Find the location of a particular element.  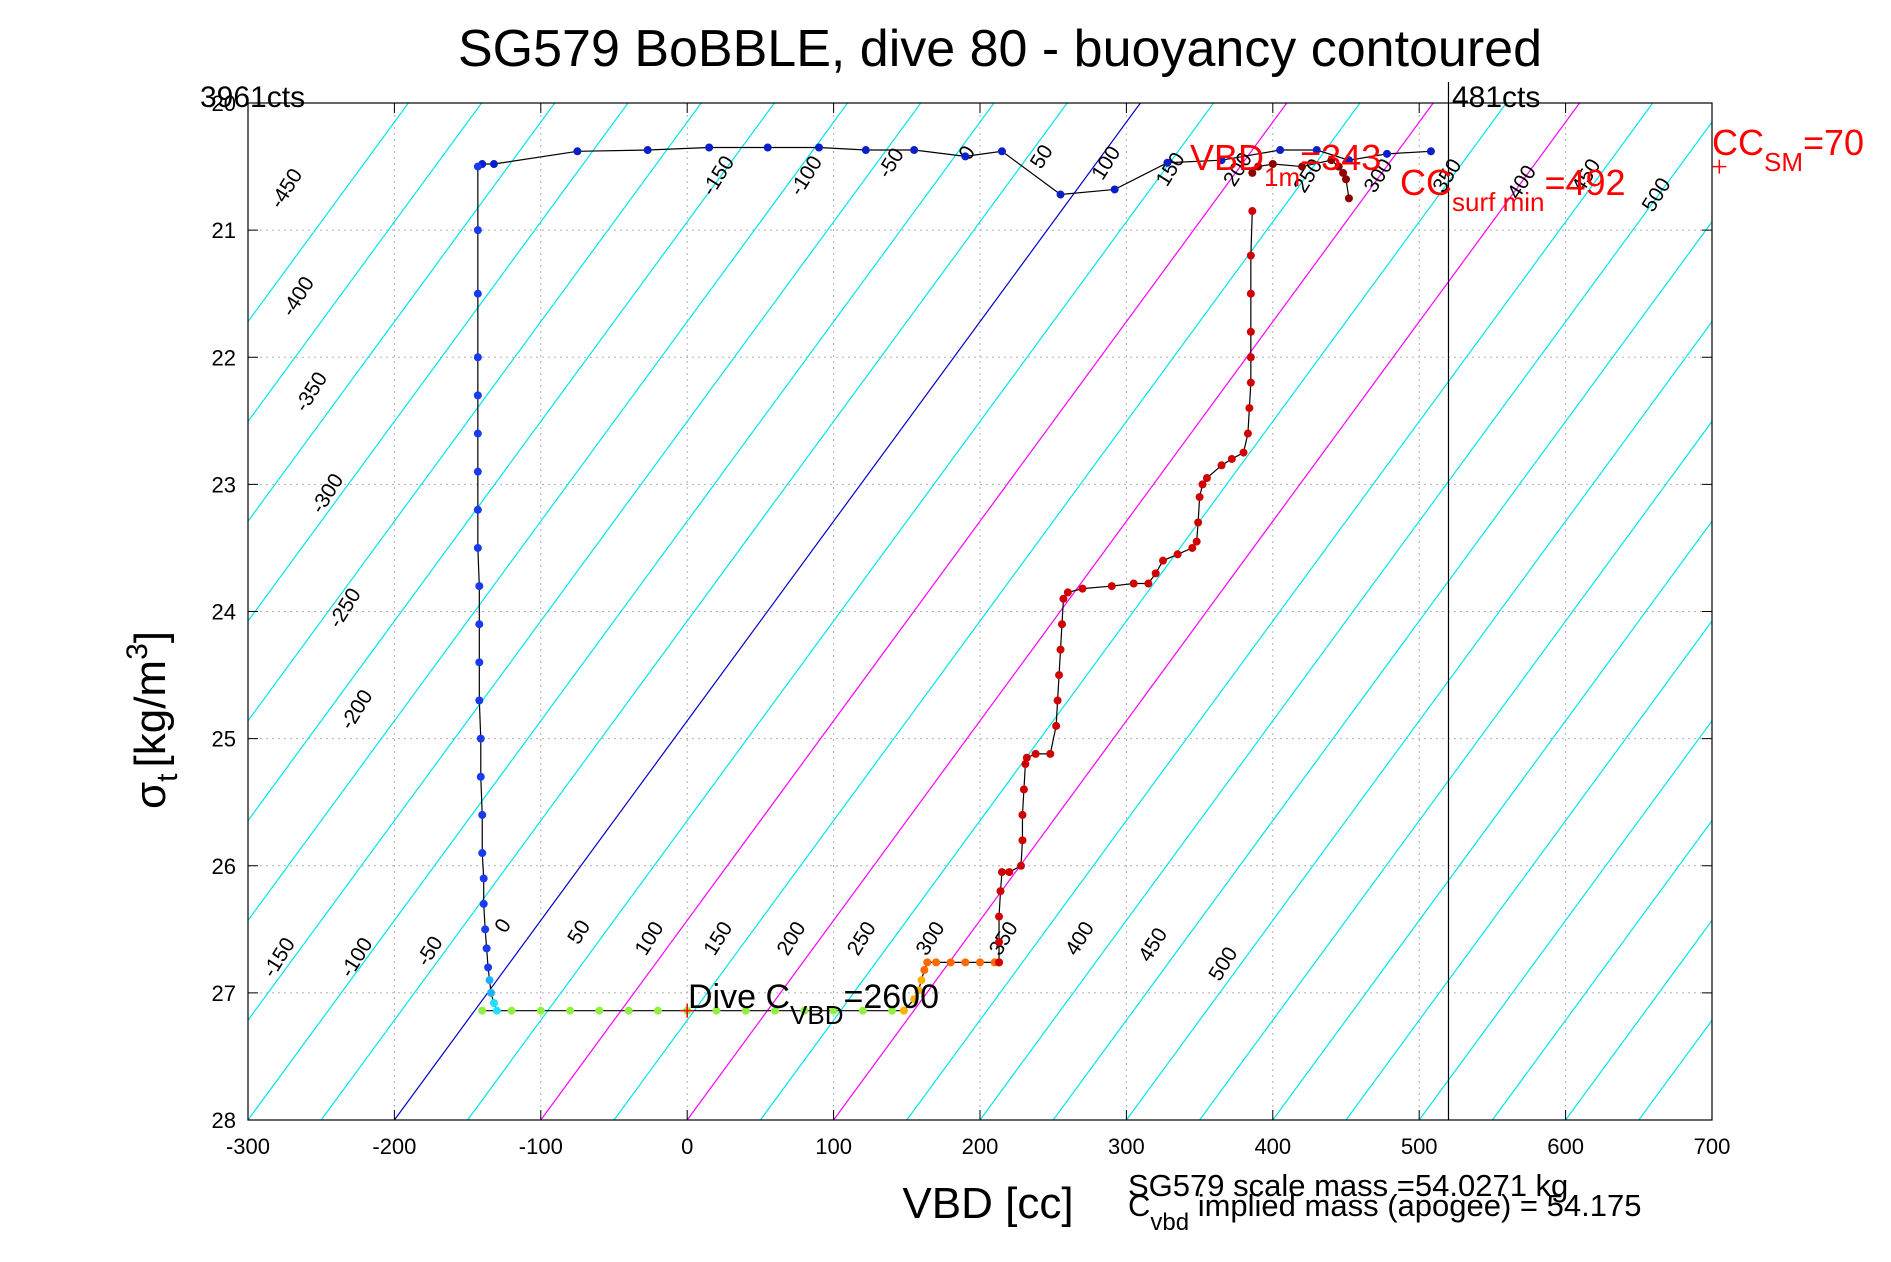

x-tick-label: -300 is located at coordinates (248, 1146).